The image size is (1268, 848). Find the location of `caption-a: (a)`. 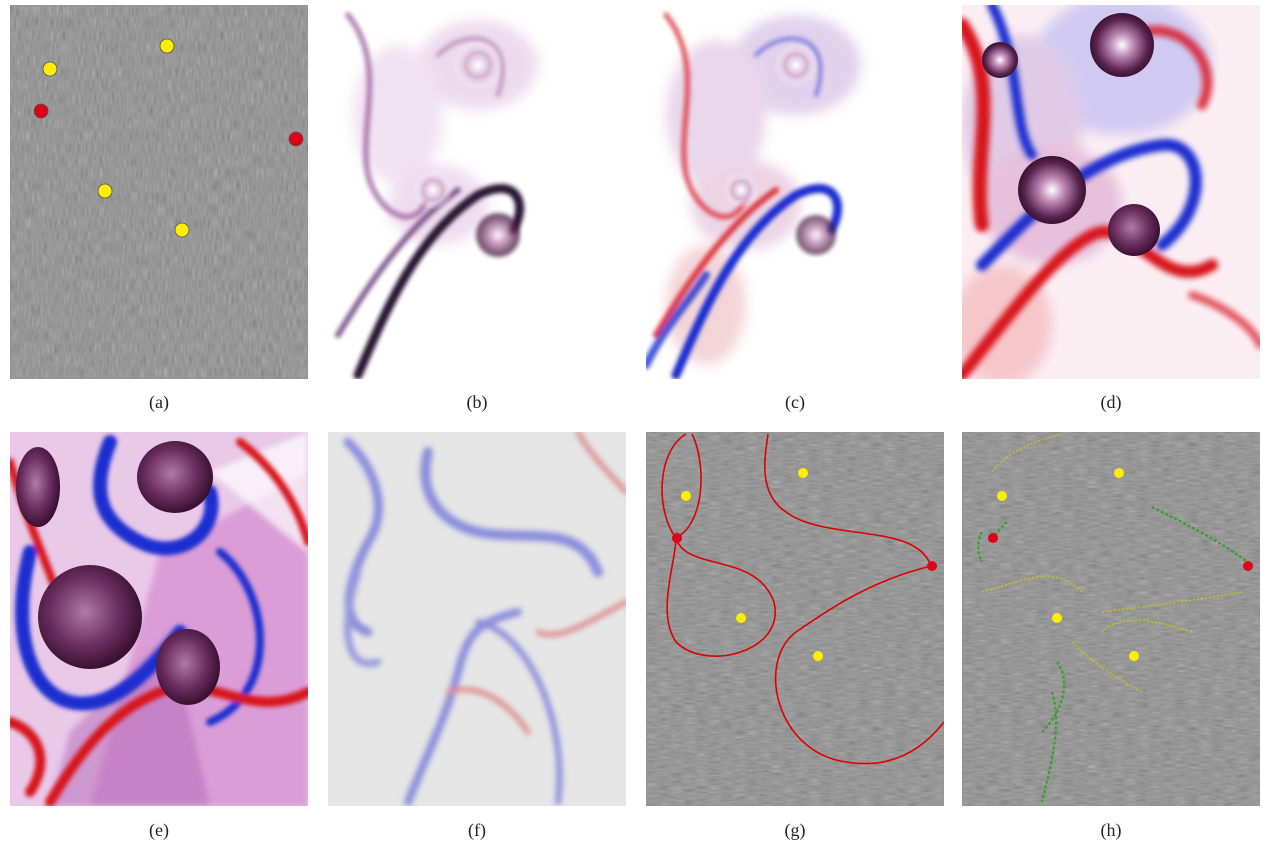

caption-a: (a) is located at coordinates (159, 402).